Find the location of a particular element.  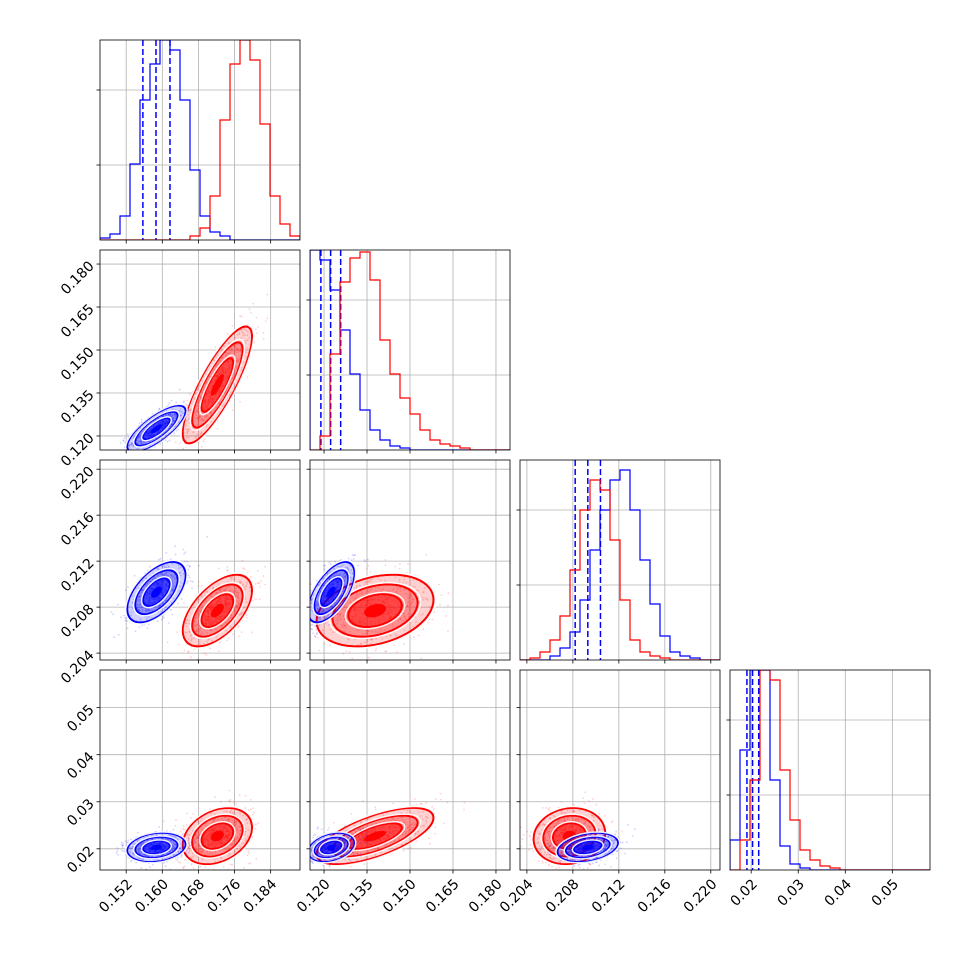

contour-halo is located at coordinates (156, 592).